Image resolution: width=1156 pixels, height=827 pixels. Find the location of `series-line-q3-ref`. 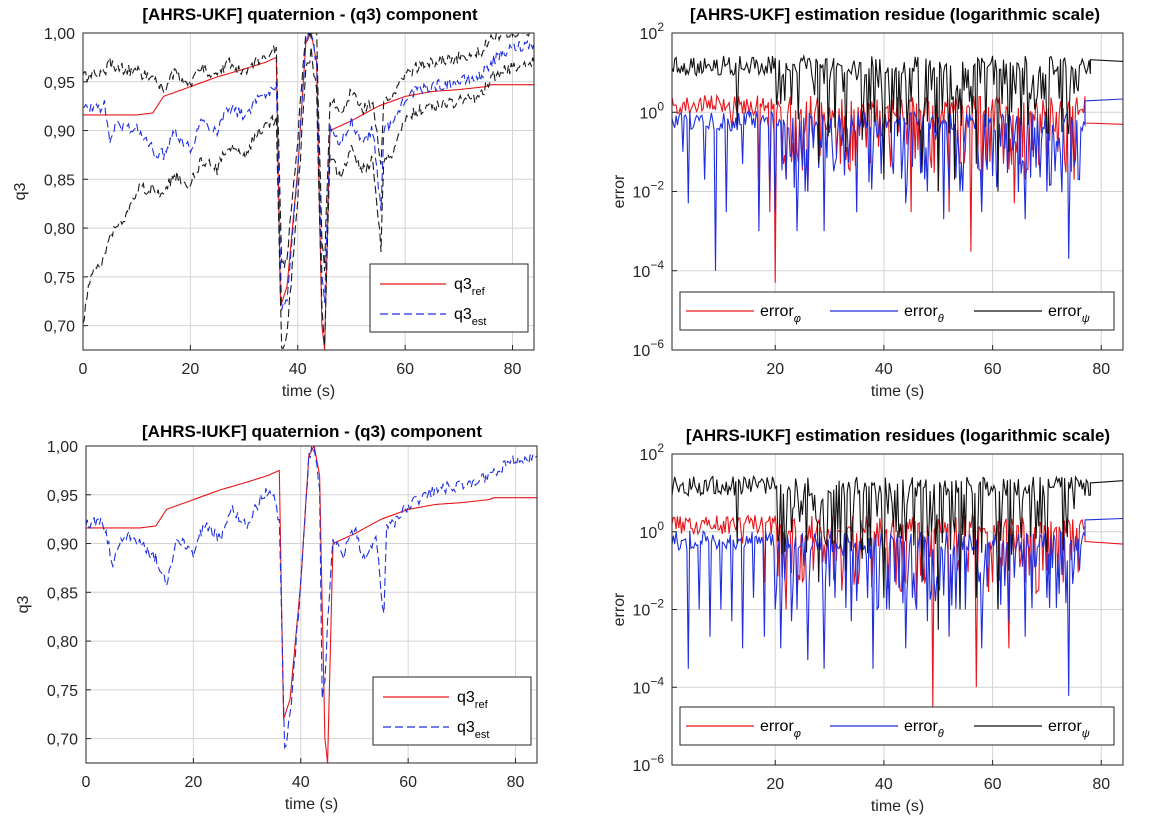

series-line-q3-ref is located at coordinates (308, 191).